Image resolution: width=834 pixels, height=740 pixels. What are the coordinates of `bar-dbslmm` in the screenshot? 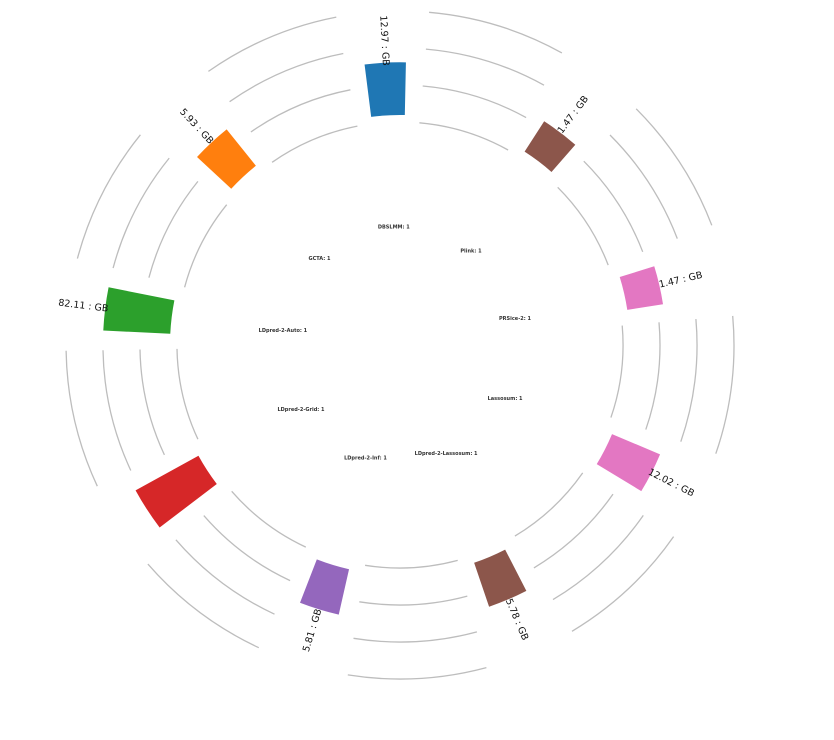 It's located at (385, 89).